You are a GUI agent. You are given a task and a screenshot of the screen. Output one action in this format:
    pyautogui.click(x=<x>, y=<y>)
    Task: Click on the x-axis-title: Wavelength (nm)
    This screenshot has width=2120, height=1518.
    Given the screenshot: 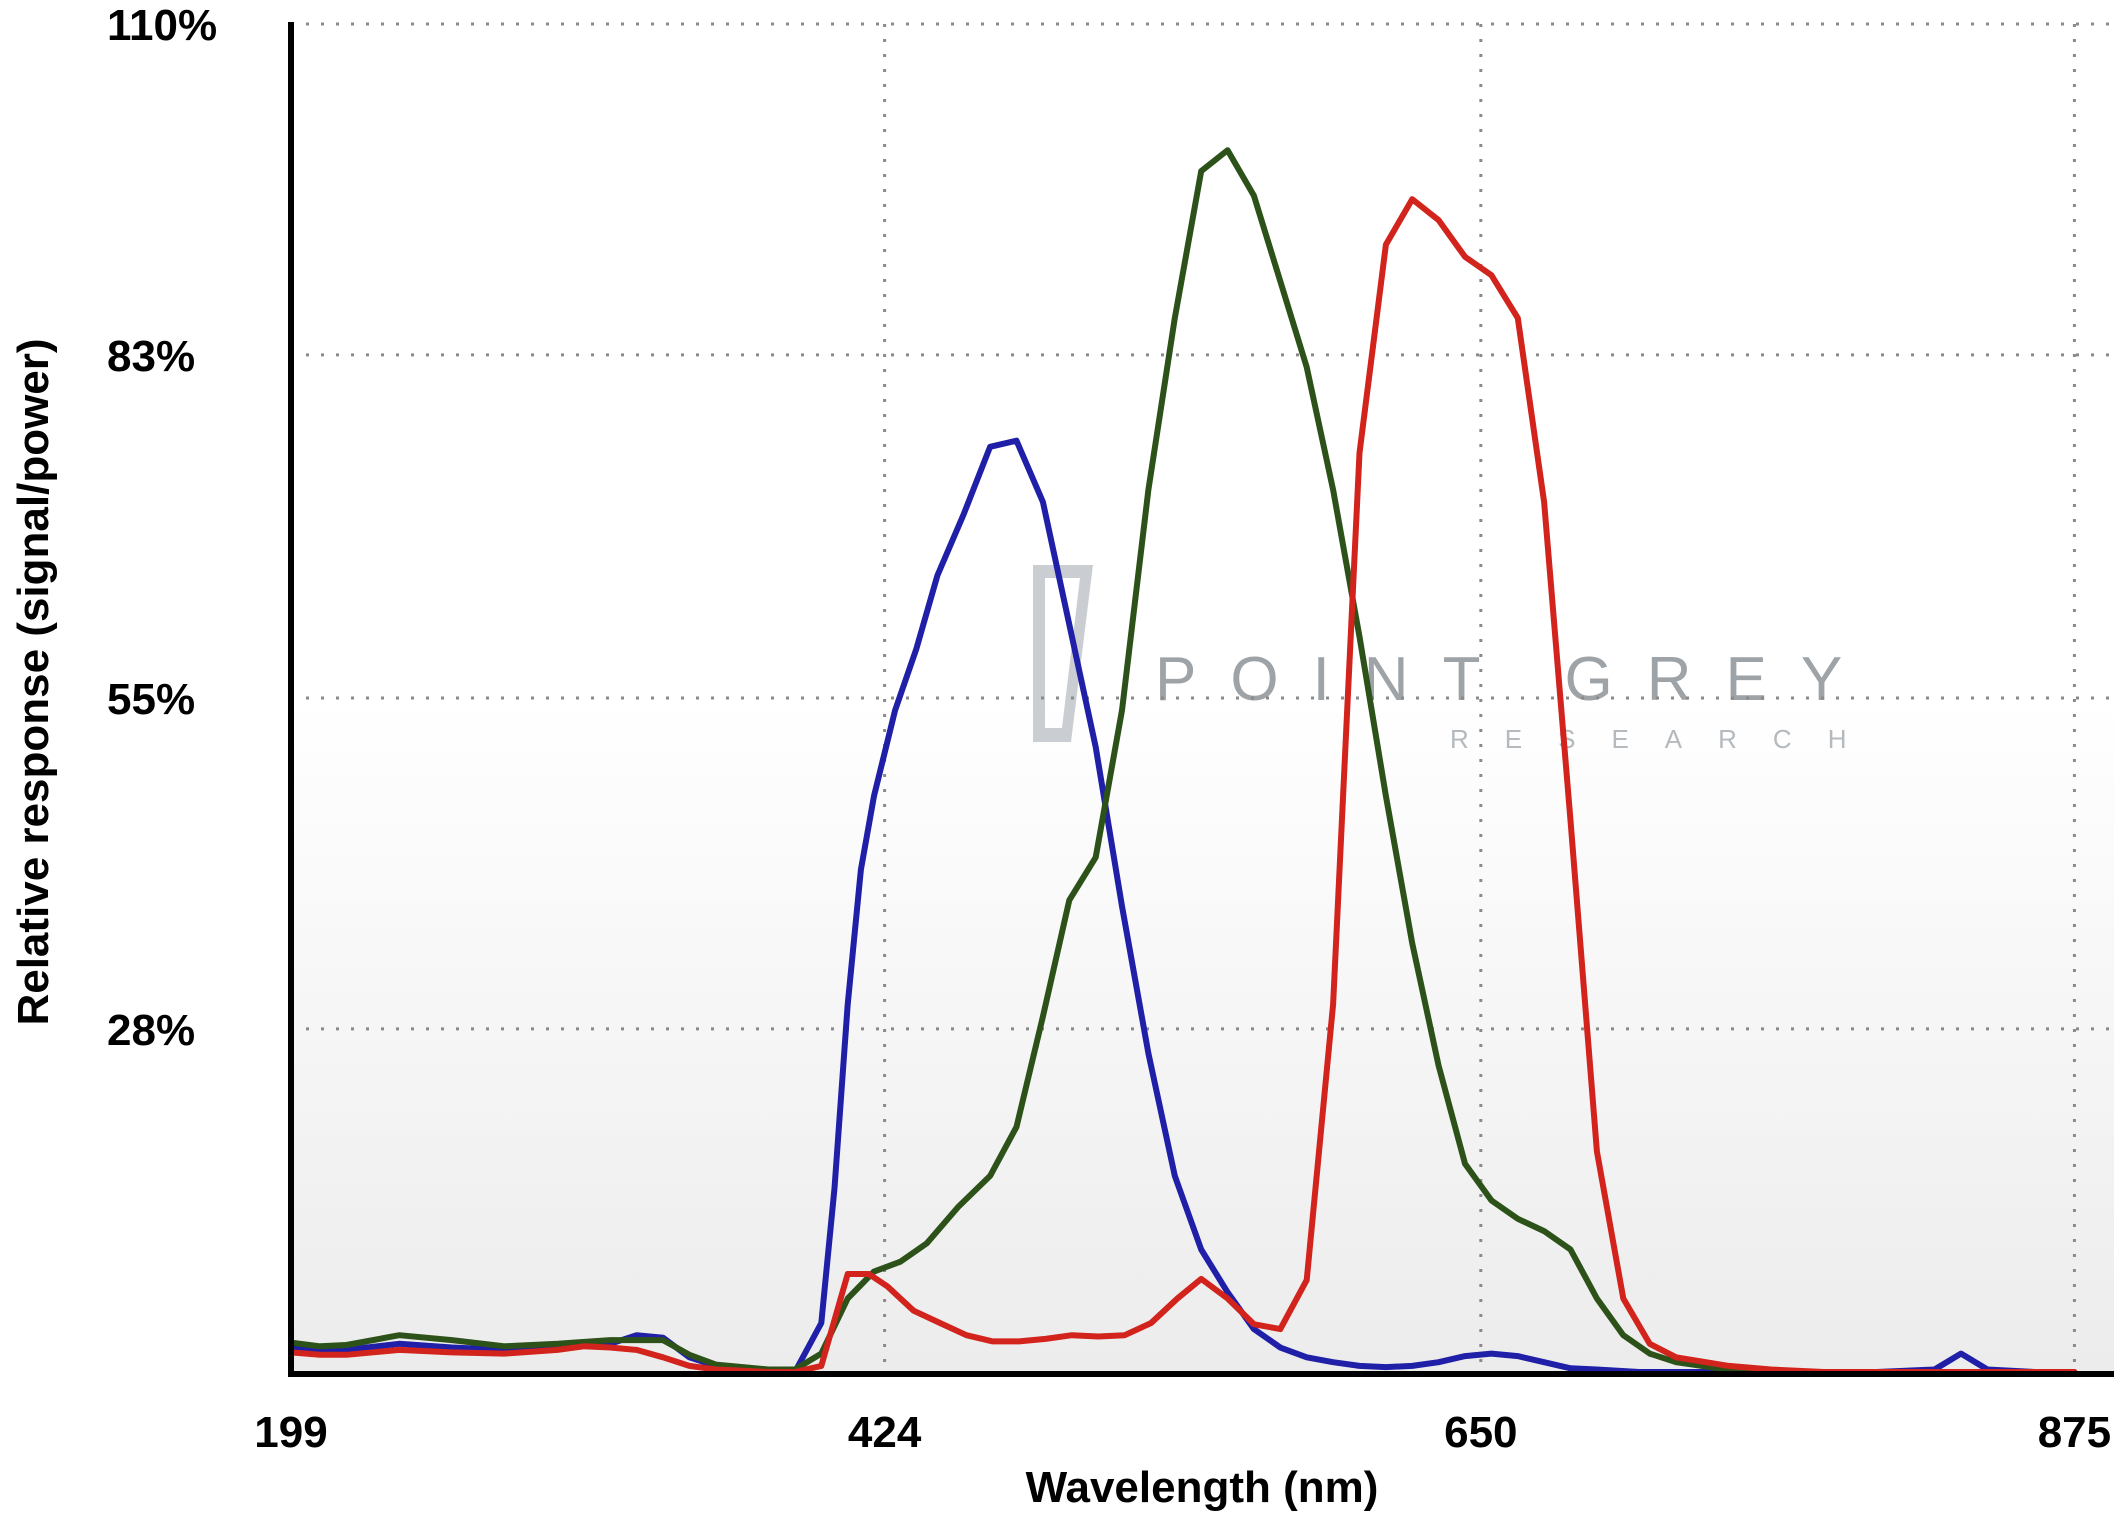 What is the action you would take?
    pyautogui.click(x=1202, y=1487)
    